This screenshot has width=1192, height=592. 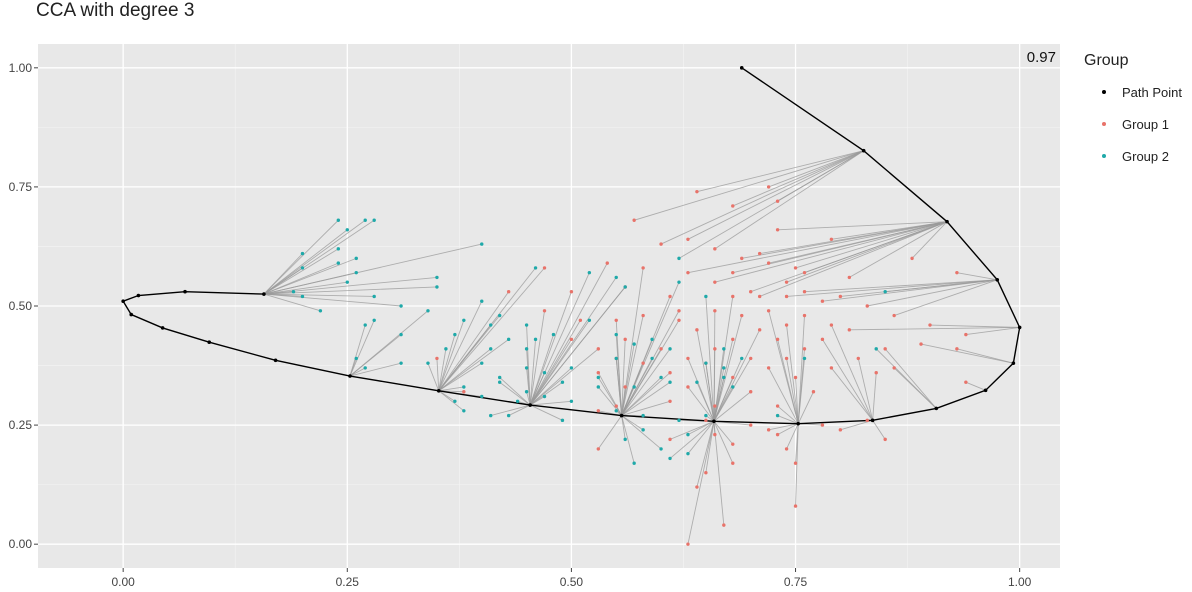 I want to click on y-tick-label: 1.00, so click(x=21, y=68).